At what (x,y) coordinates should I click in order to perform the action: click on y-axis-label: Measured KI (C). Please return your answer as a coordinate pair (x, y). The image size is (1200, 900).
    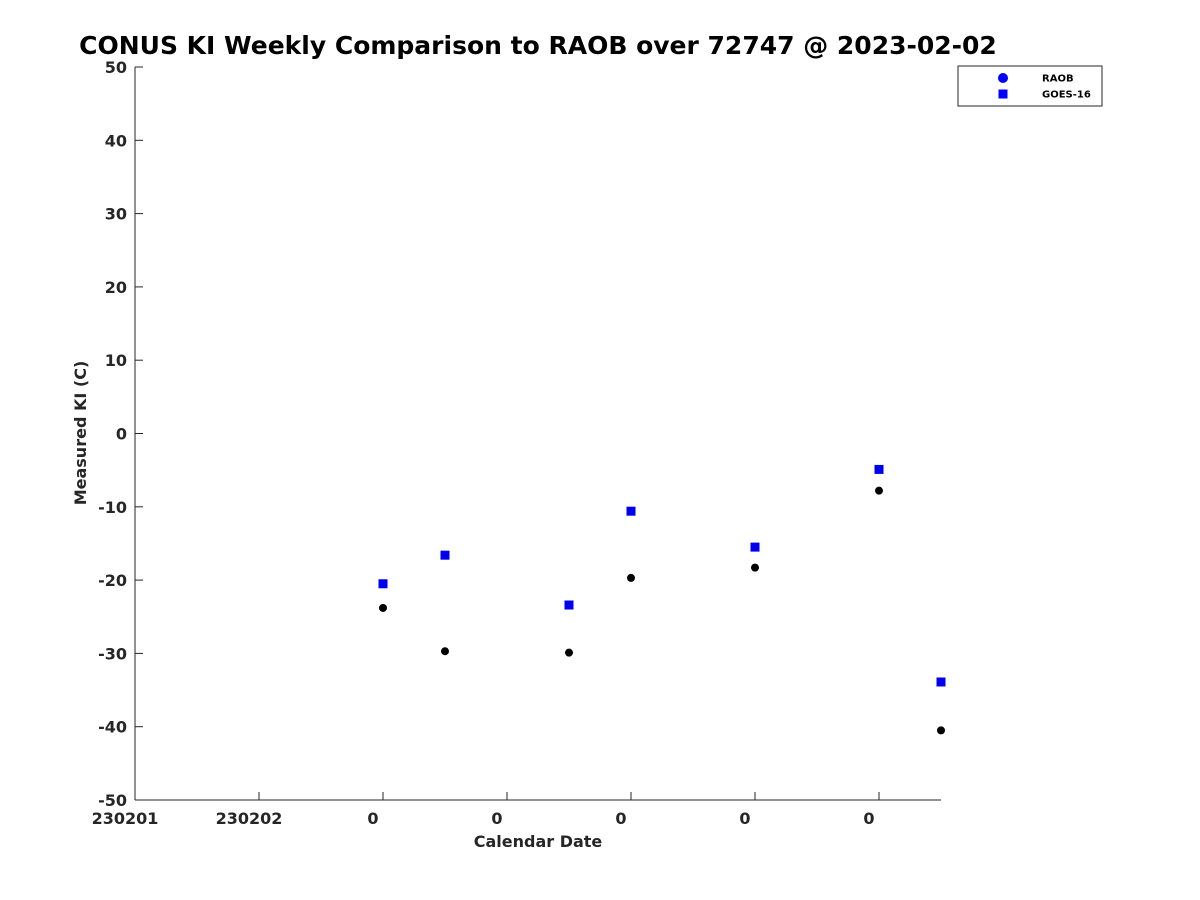
    Looking at the image, I should click on (80, 433).